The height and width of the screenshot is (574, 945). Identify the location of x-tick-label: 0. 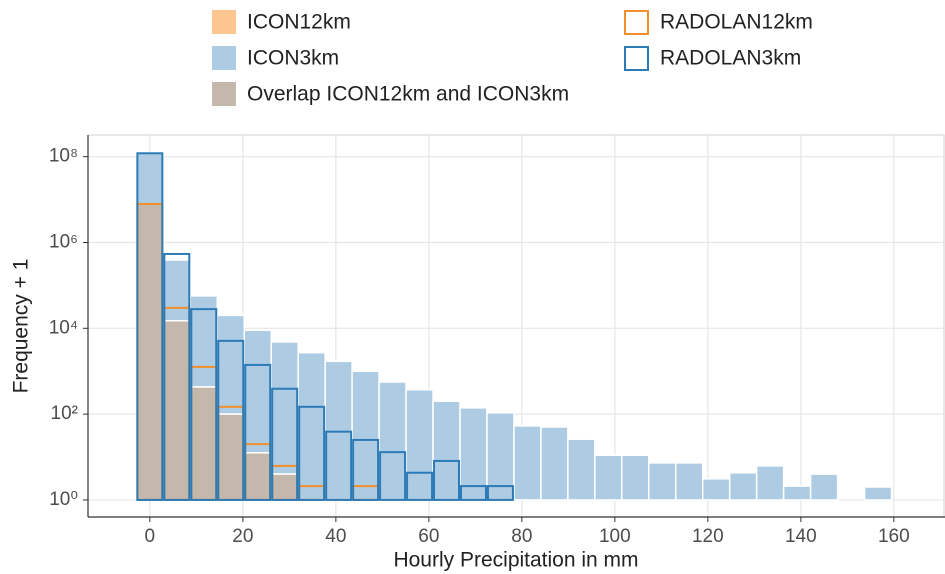
(150, 536).